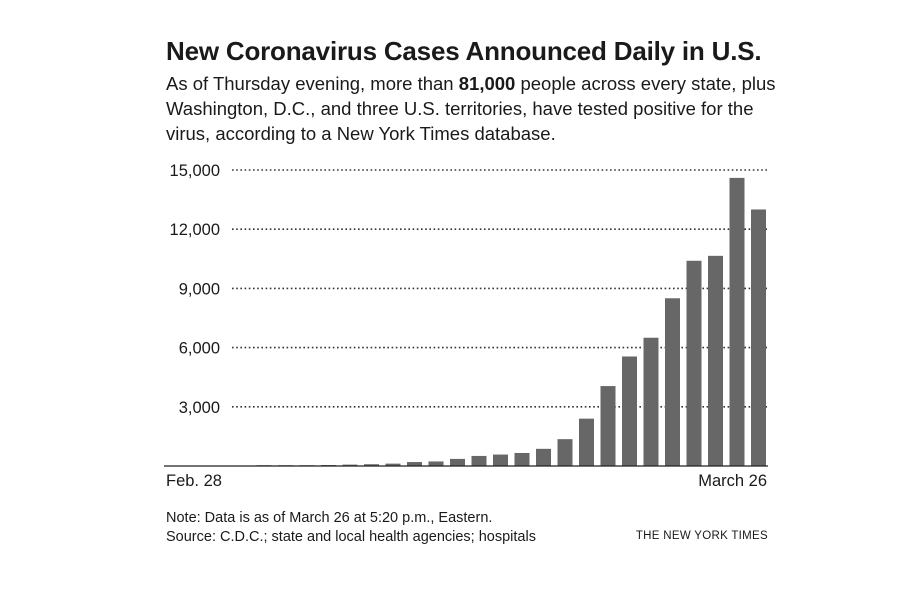 Image resolution: width=900 pixels, height=600 pixels. What do you see at coordinates (199, 349) in the screenshot?
I see `y-tick-label-6000: 6,000` at bounding box center [199, 349].